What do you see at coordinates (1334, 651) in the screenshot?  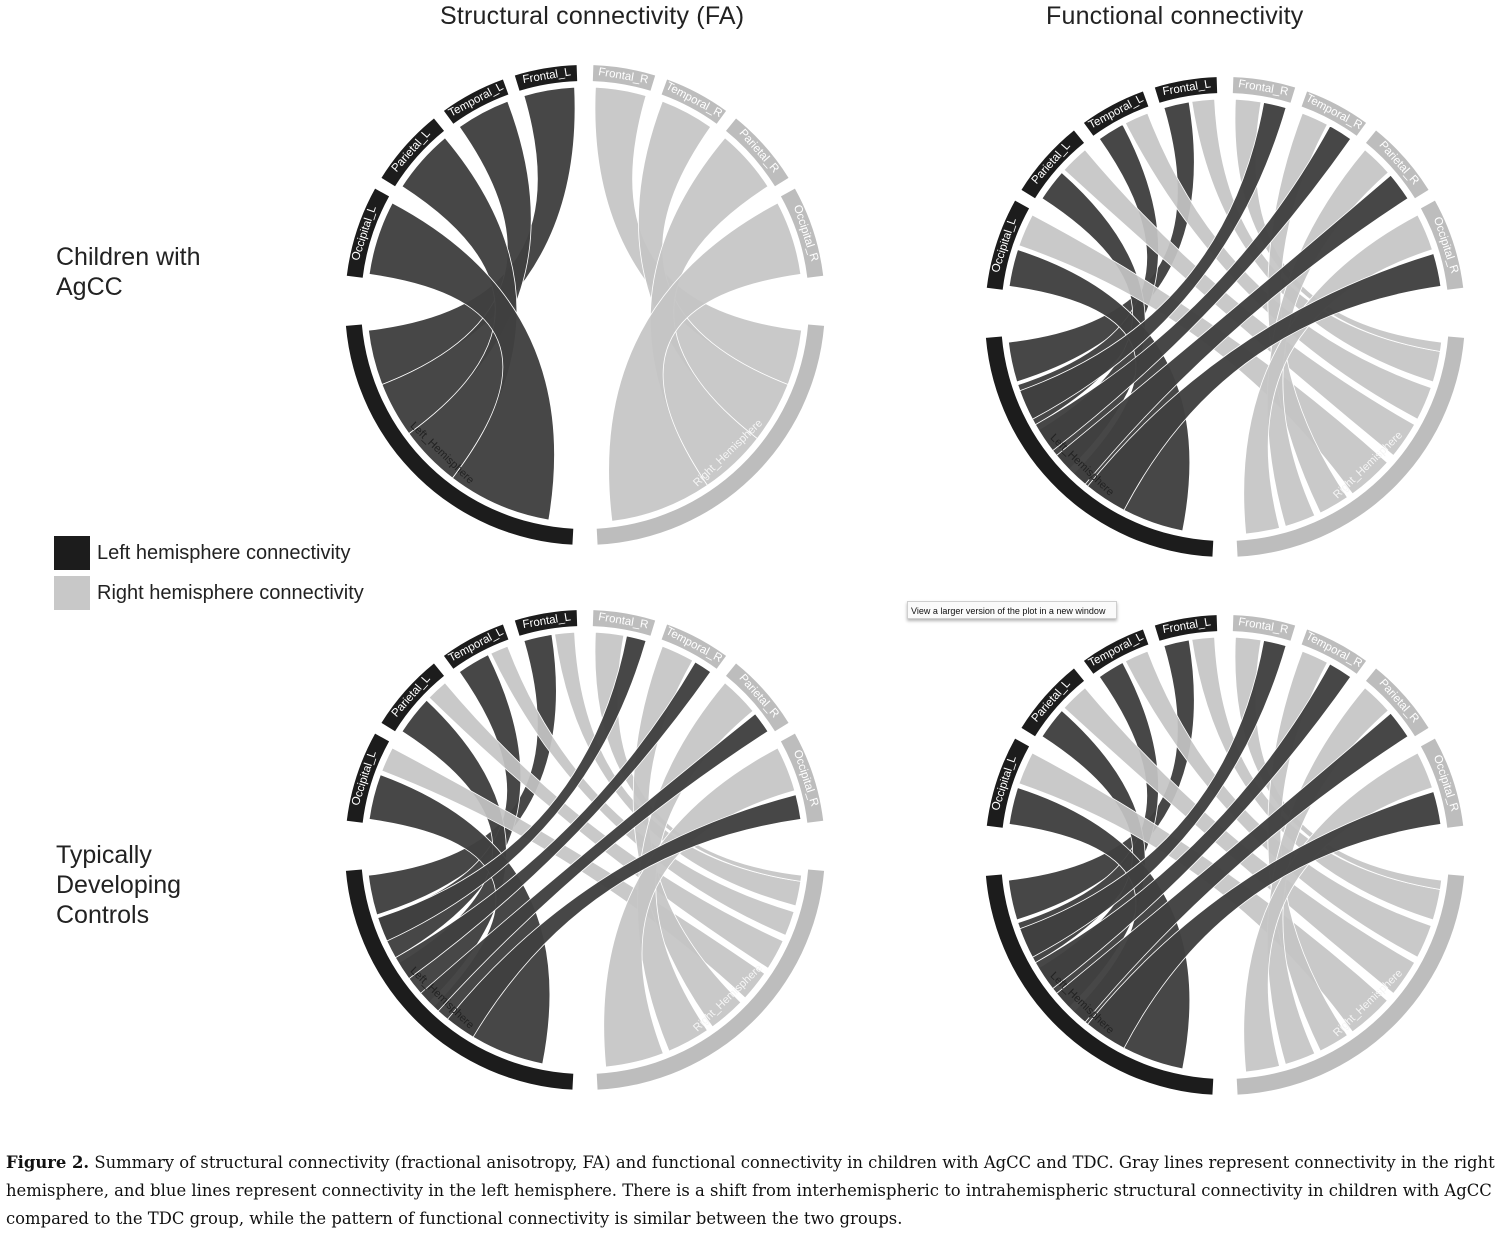 I see `functional-tdc-arc-temporal-r` at bounding box center [1334, 651].